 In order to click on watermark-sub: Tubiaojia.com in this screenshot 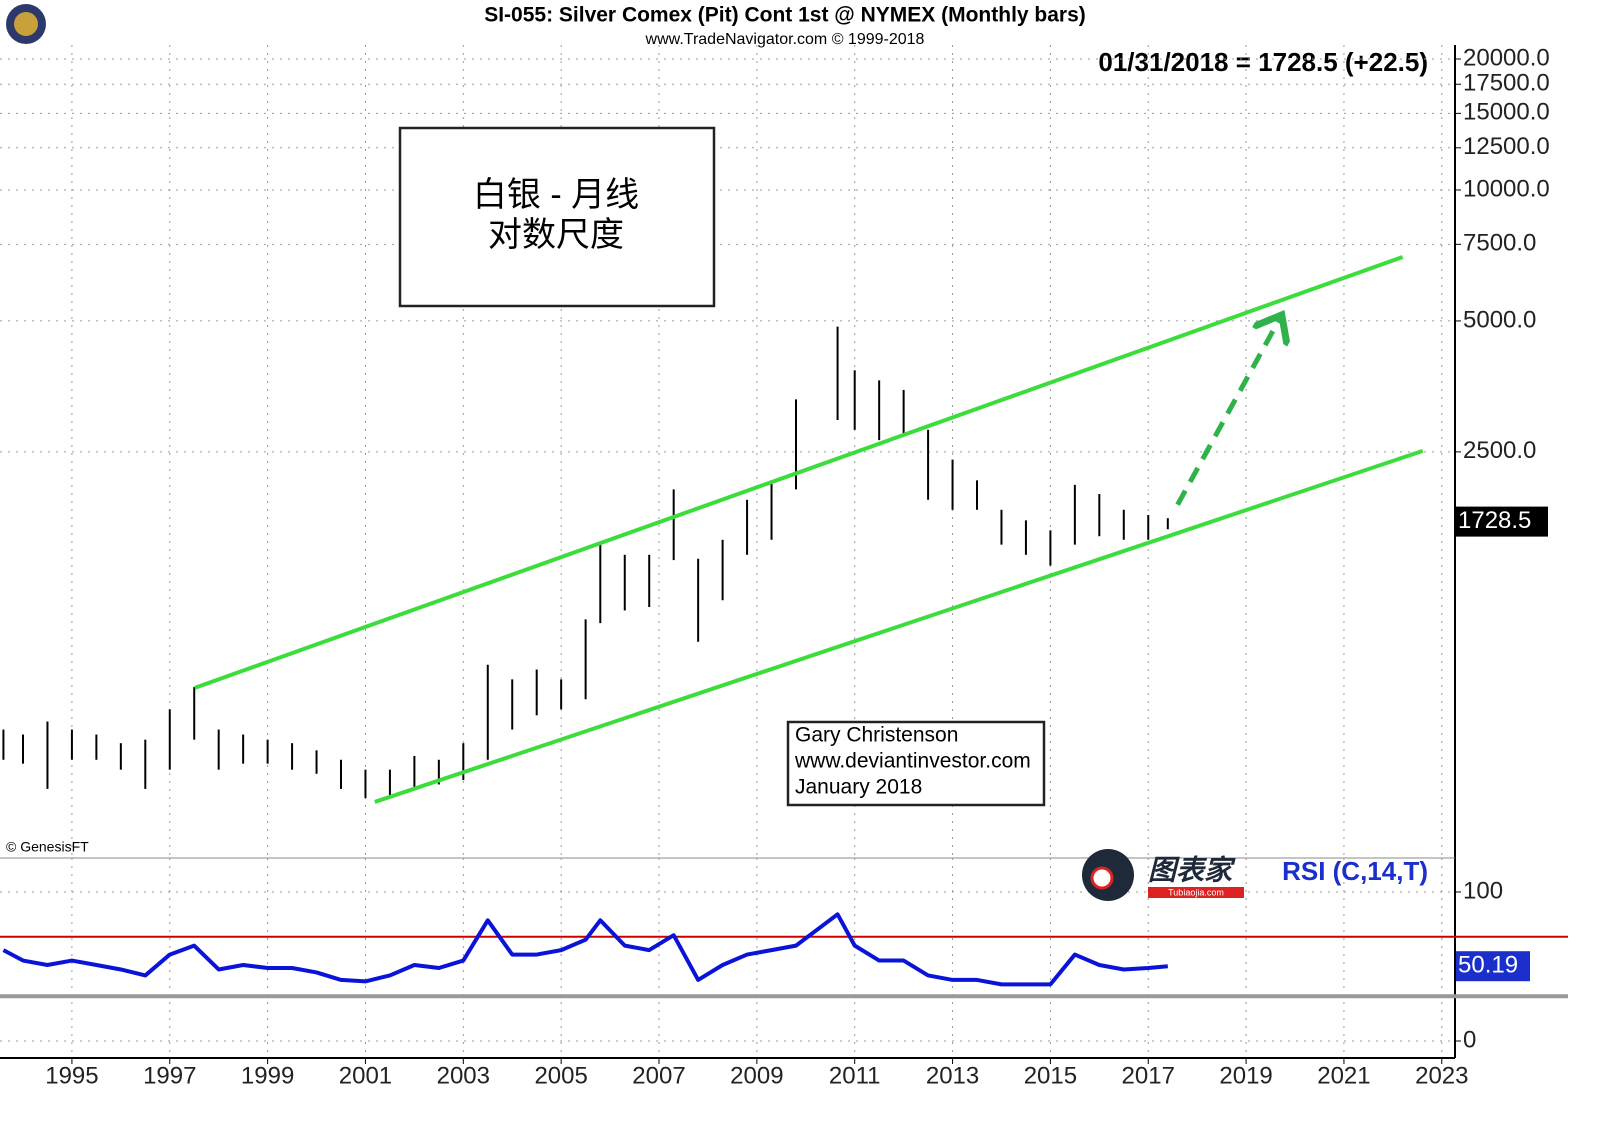, I will do `click(1196, 892)`.